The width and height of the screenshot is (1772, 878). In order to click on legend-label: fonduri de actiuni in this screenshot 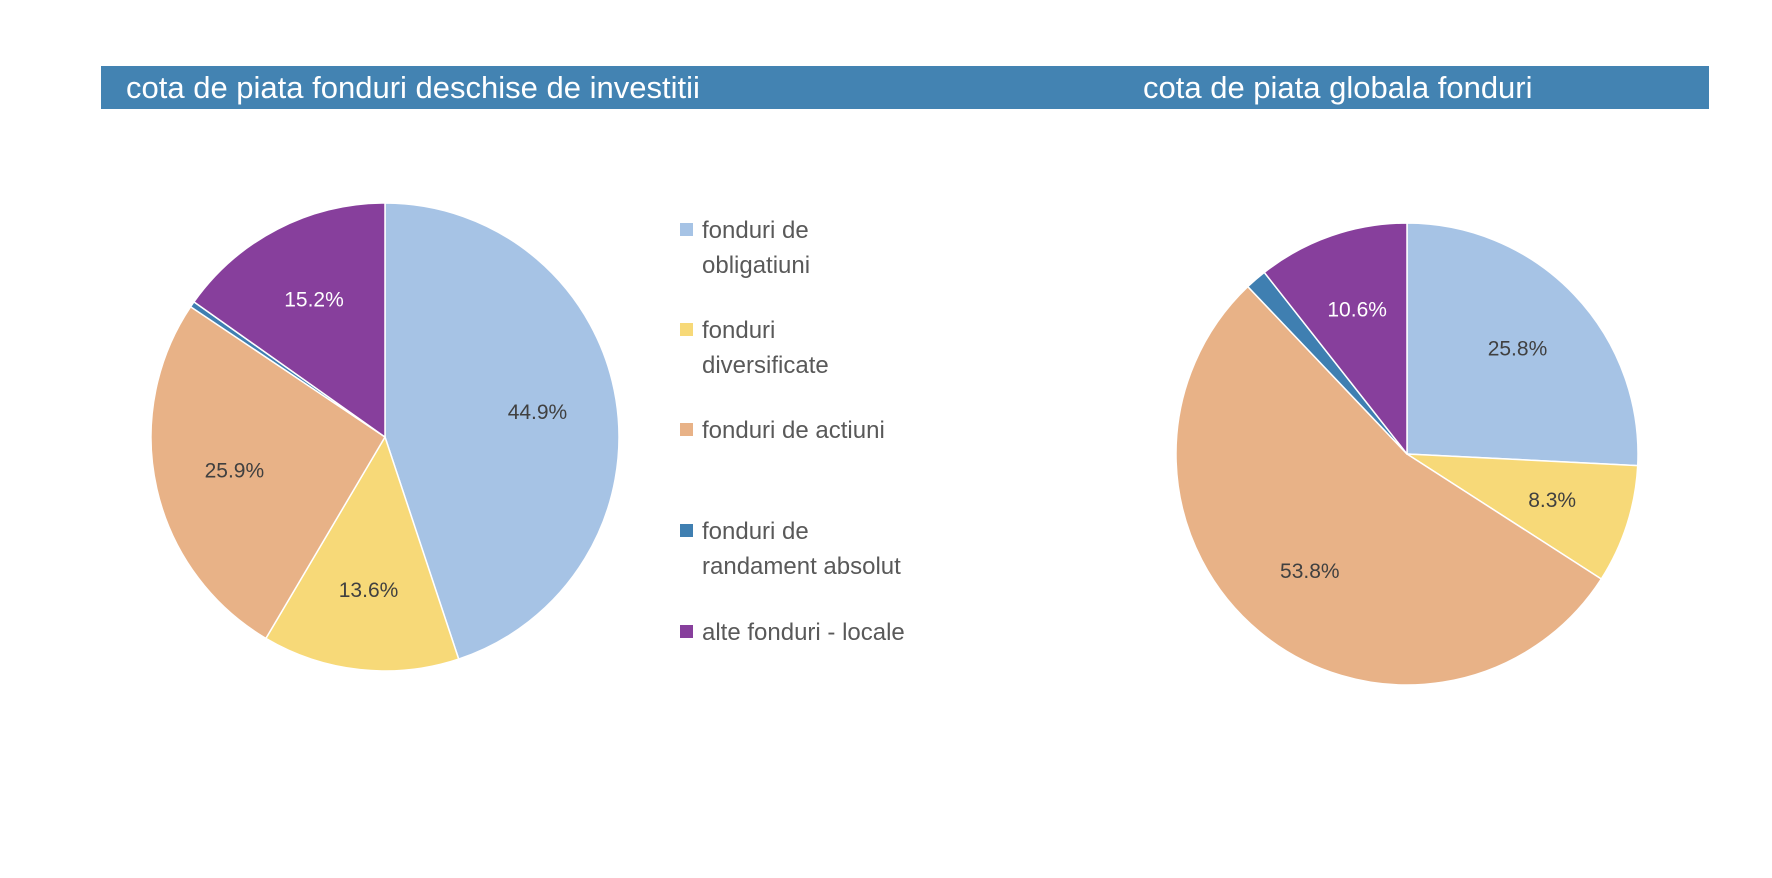, I will do `click(793, 430)`.